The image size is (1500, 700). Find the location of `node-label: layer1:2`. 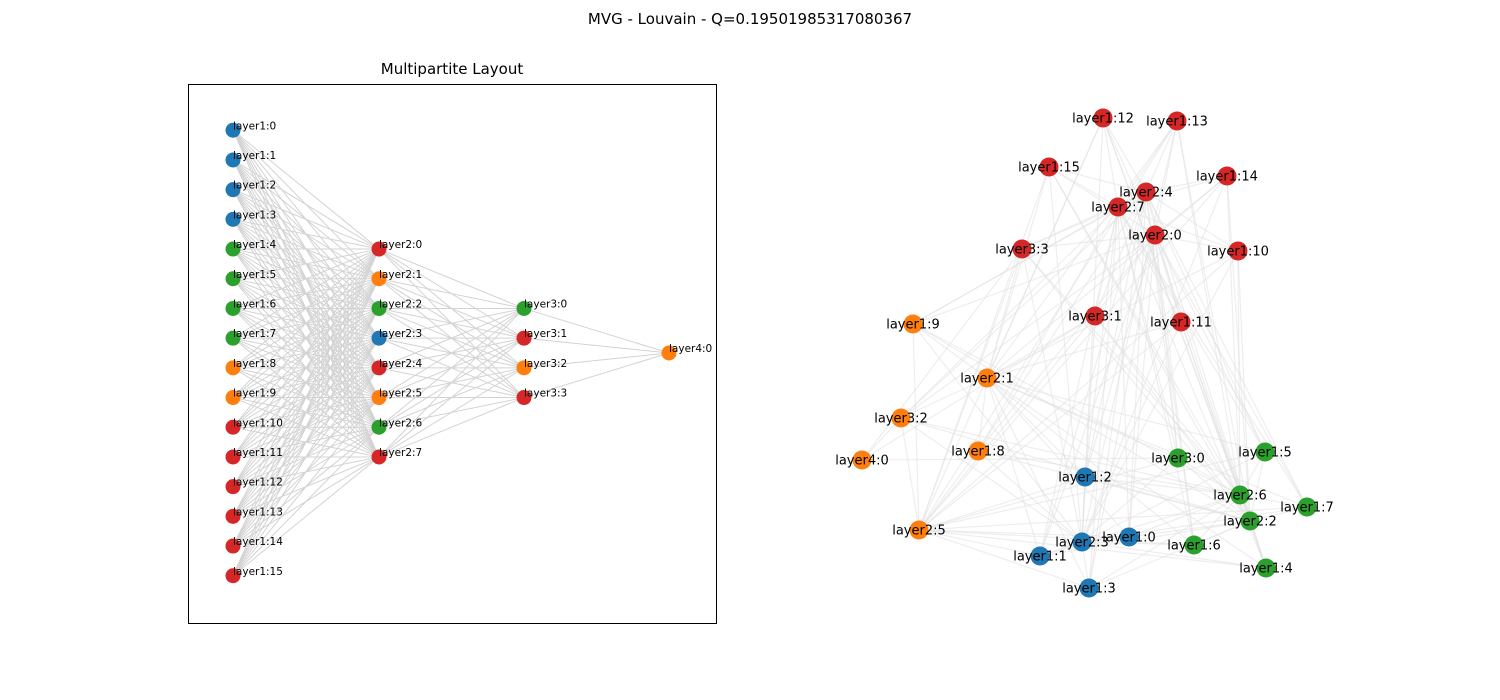

node-label: layer1:2 is located at coordinates (1085, 478).